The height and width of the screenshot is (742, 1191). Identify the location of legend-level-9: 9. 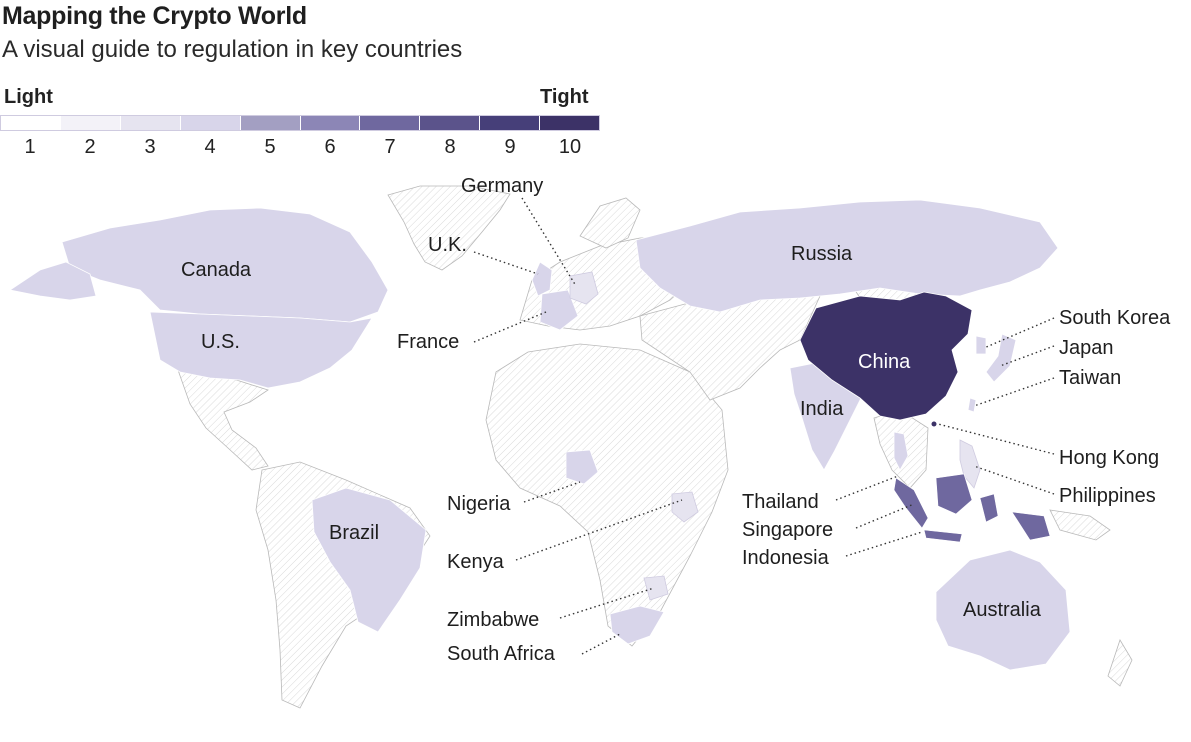
(510, 147).